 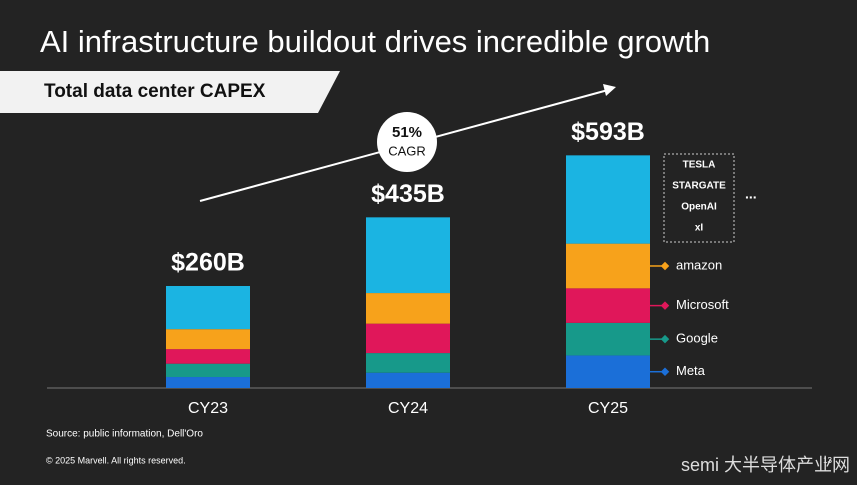 I want to click on subtitle: Total data center CAPEX, so click(x=155, y=91).